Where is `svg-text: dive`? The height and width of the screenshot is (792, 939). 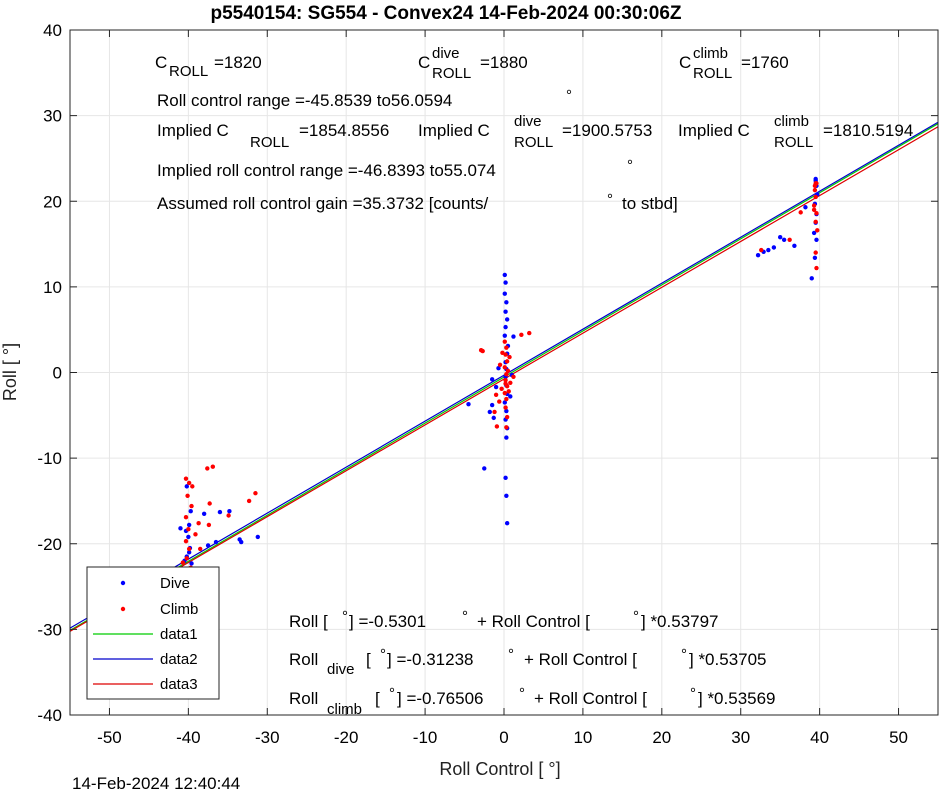
svg-text: dive is located at coordinates (341, 669).